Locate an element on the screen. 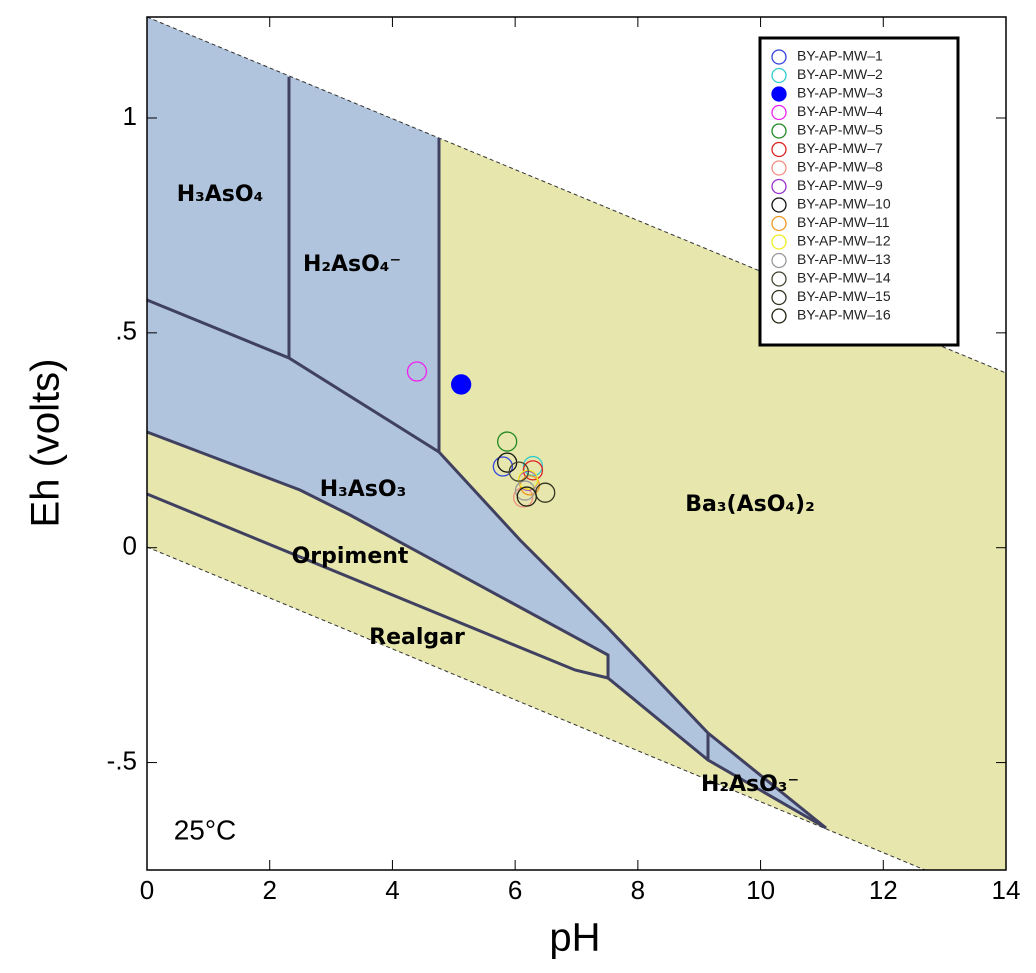 The height and width of the screenshot is (973, 1036). legend-label: BY-AP-MW–11 is located at coordinates (843, 222).